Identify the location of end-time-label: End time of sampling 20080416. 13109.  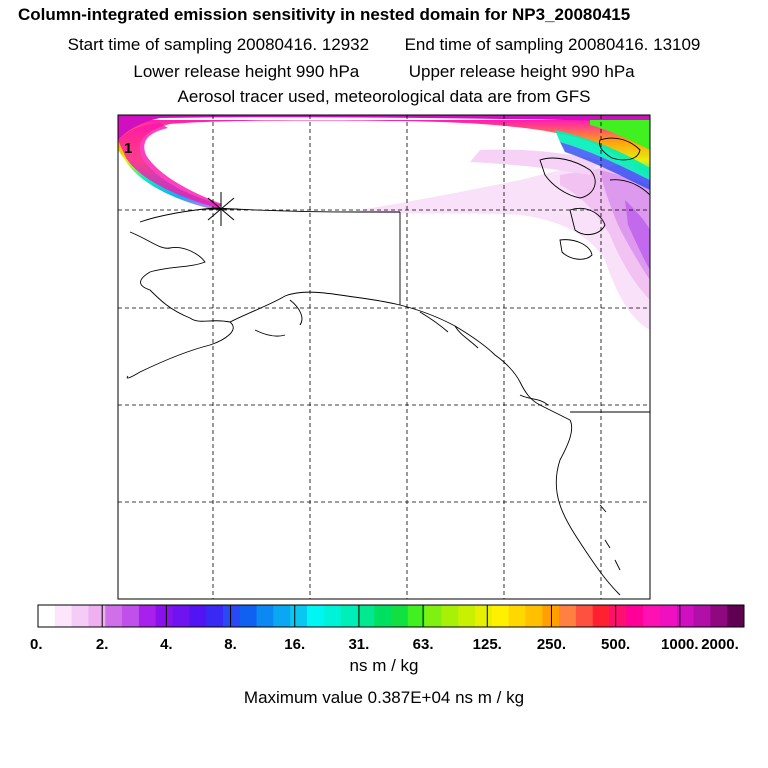
(552, 44).